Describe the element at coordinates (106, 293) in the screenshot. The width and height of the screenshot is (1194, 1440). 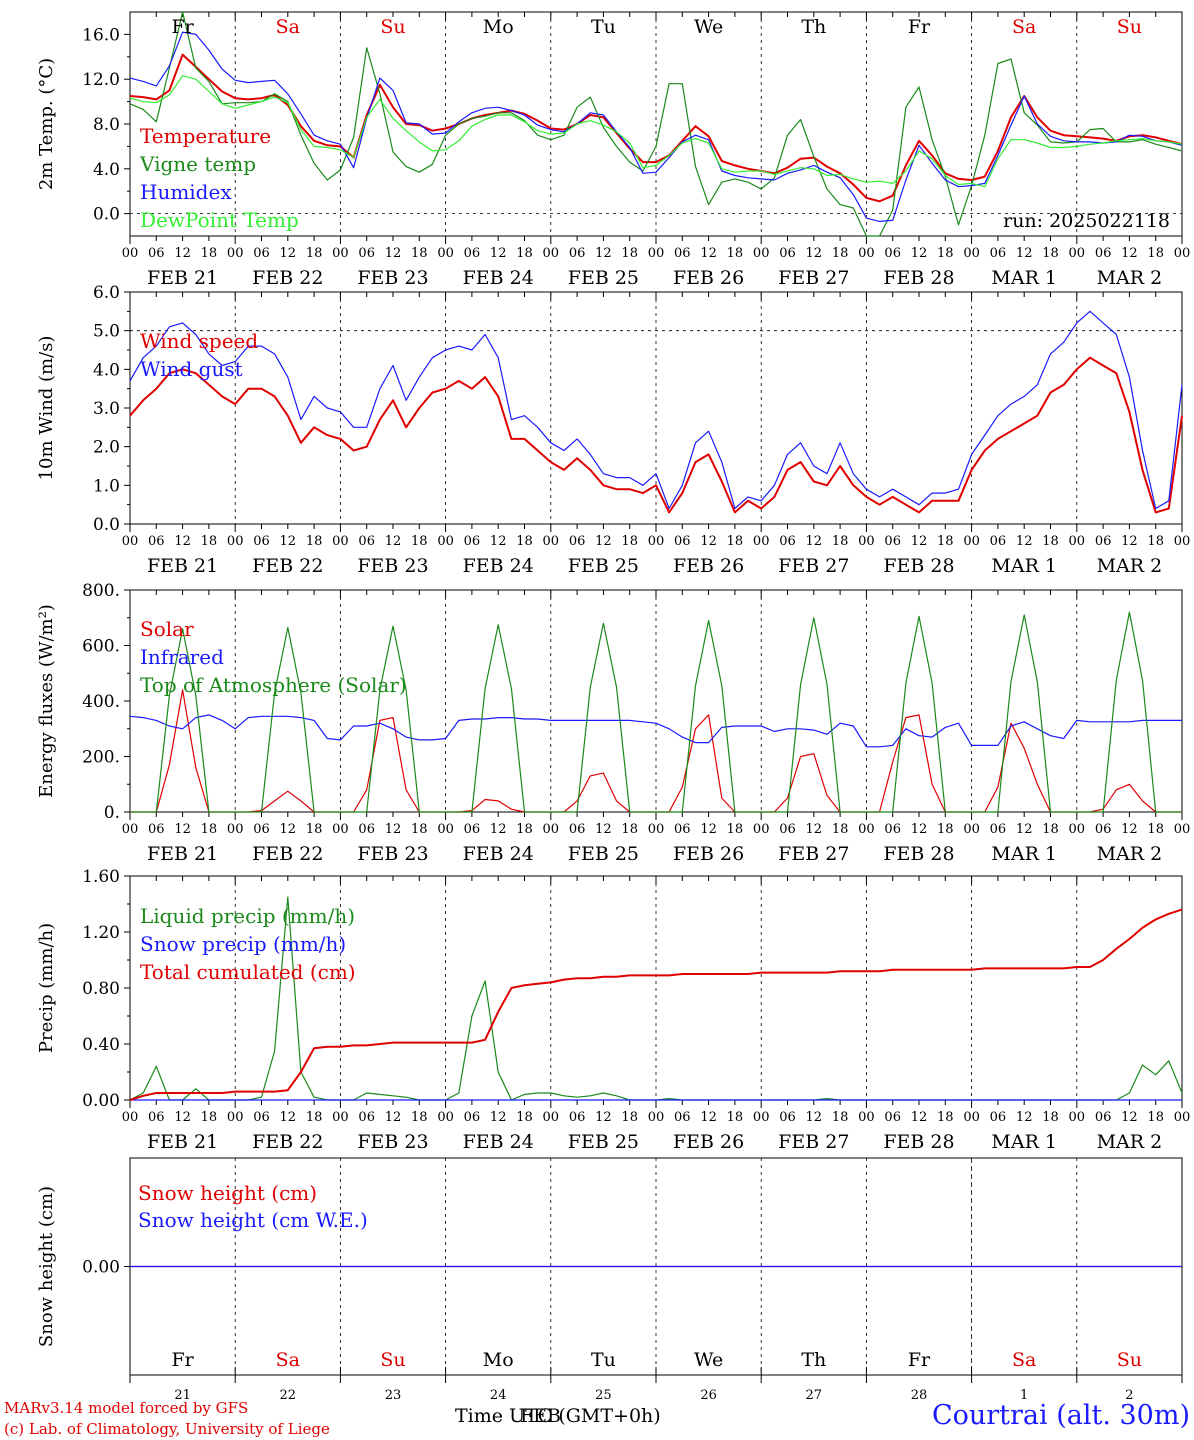
I see `y-tick-label: 6.0` at that location.